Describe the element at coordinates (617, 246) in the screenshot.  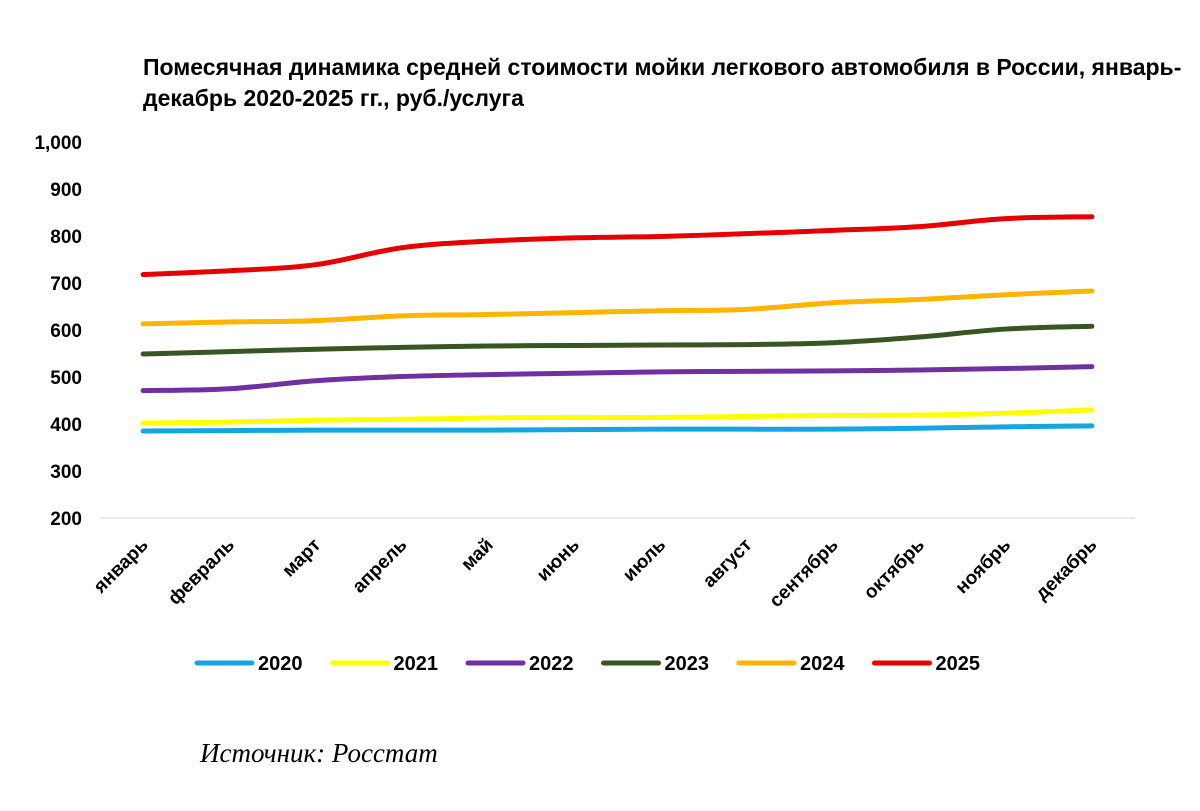
I see `series-line-2025` at that location.